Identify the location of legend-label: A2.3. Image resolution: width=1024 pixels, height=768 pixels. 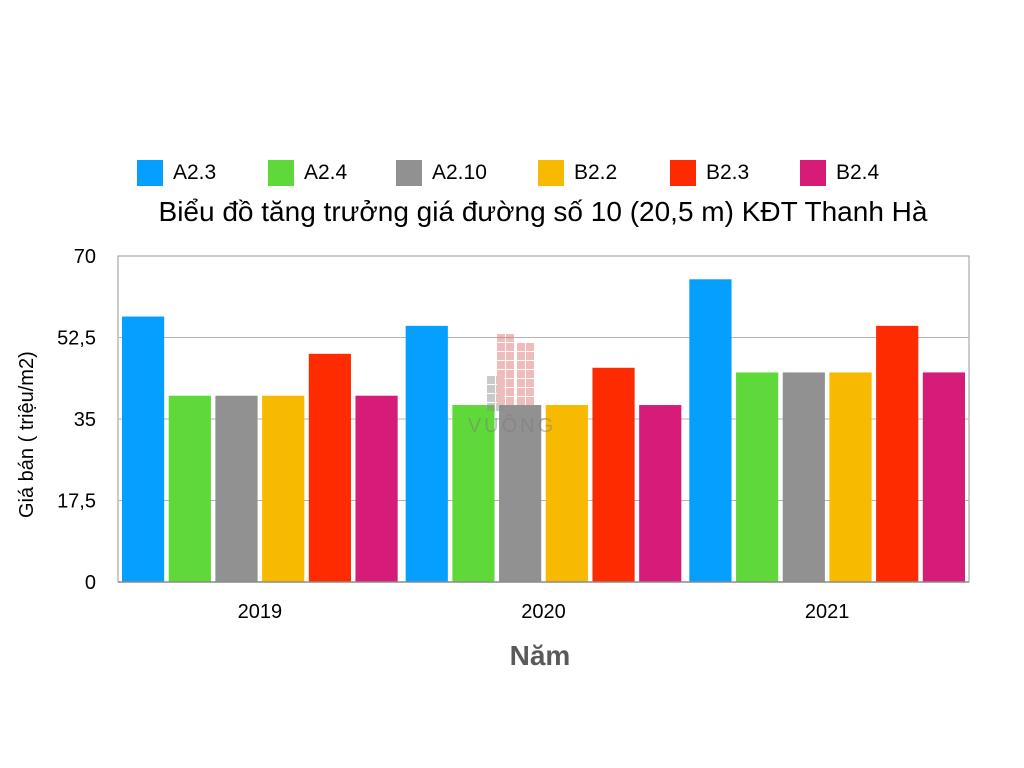
(195, 172).